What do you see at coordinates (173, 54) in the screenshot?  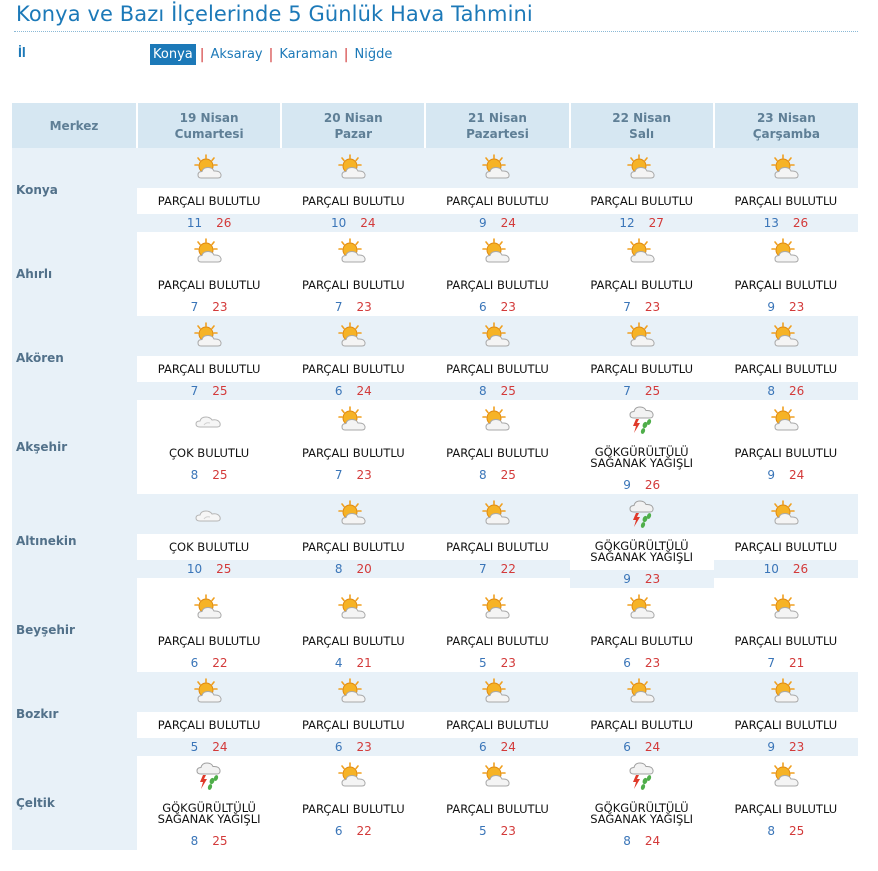 I see `province-link-konya: Konya` at bounding box center [173, 54].